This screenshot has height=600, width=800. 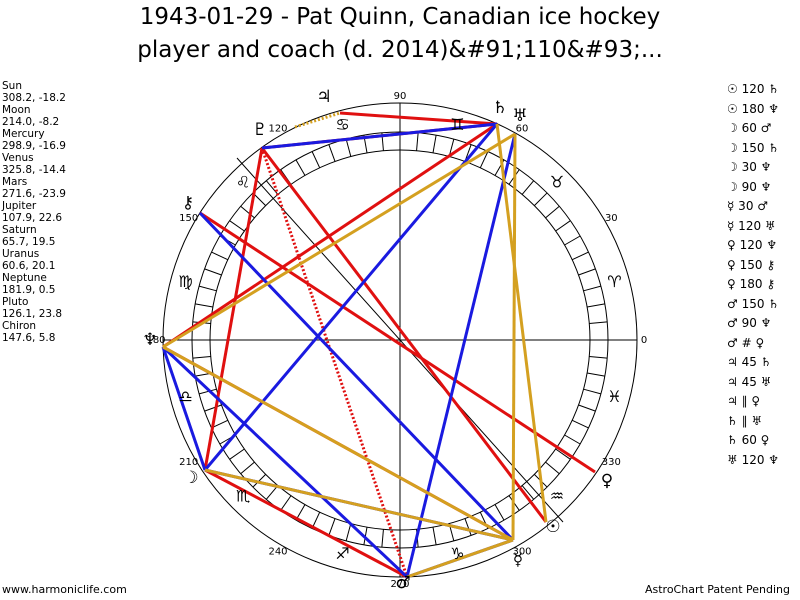 What do you see at coordinates (522, 129) in the screenshot?
I see `degree-label: 60` at bounding box center [522, 129].